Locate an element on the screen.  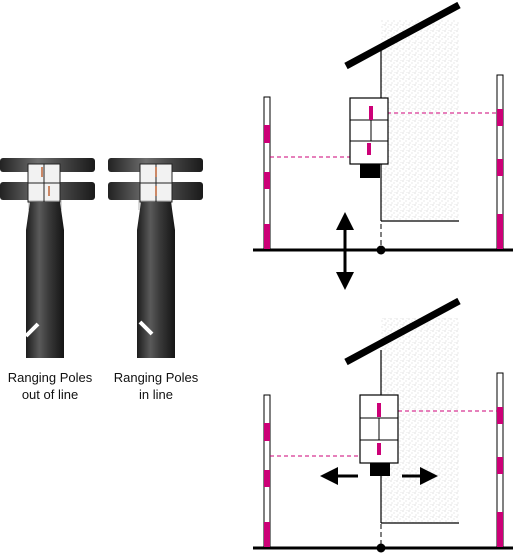
caption-in-line: Ranging Poles in line is located at coordinates (156, 386).